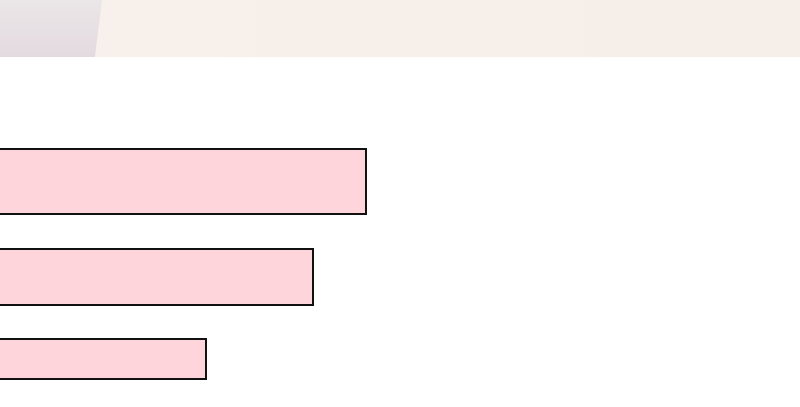 The image size is (800, 407). I want to click on banner-left-panel, so click(51, 28).